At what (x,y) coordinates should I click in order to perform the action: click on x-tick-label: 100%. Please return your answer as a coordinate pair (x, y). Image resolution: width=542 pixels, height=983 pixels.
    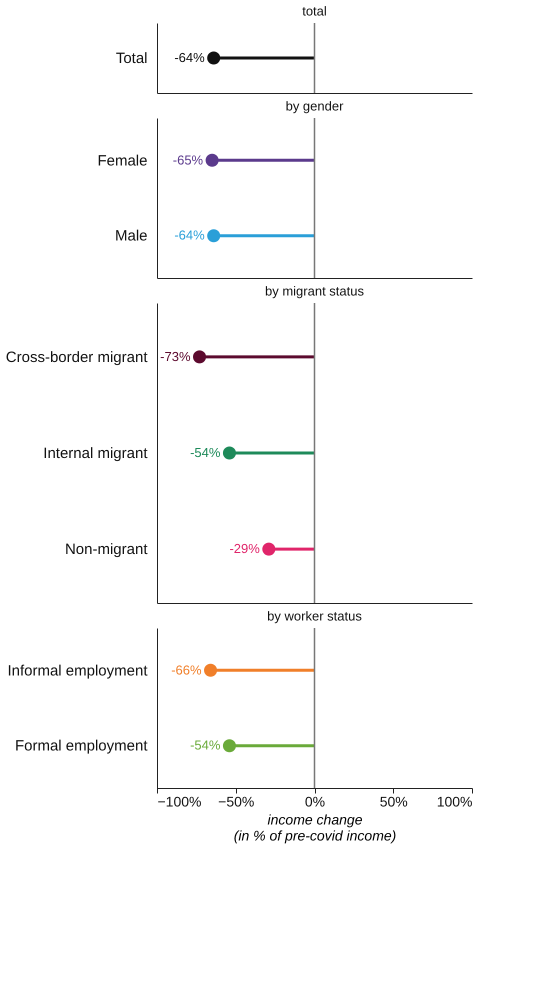
    Looking at the image, I should click on (454, 802).